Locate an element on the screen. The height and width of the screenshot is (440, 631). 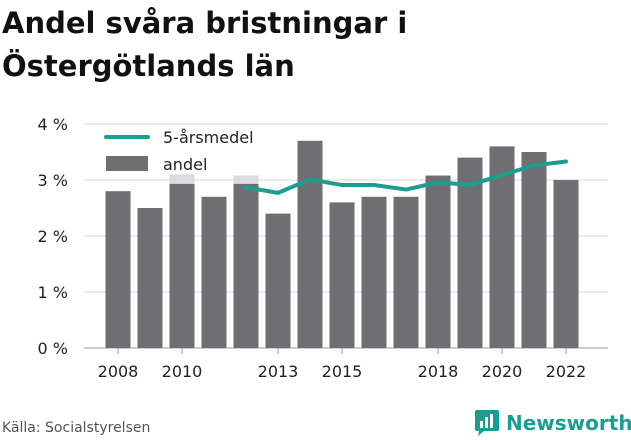
source-credit: Källa: Socialstyrelsen is located at coordinates (76, 428).